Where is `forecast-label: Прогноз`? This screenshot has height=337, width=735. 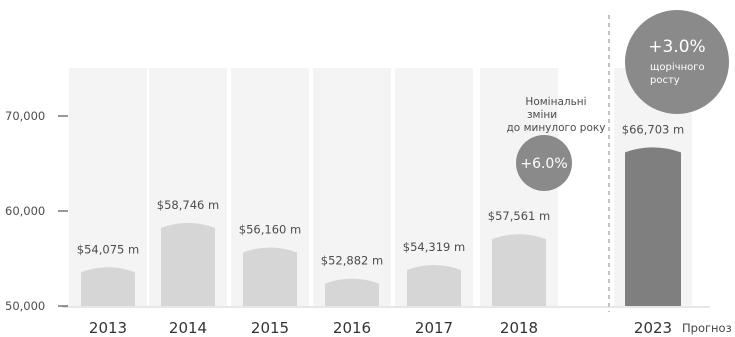
forecast-label: Прогноз is located at coordinates (707, 328).